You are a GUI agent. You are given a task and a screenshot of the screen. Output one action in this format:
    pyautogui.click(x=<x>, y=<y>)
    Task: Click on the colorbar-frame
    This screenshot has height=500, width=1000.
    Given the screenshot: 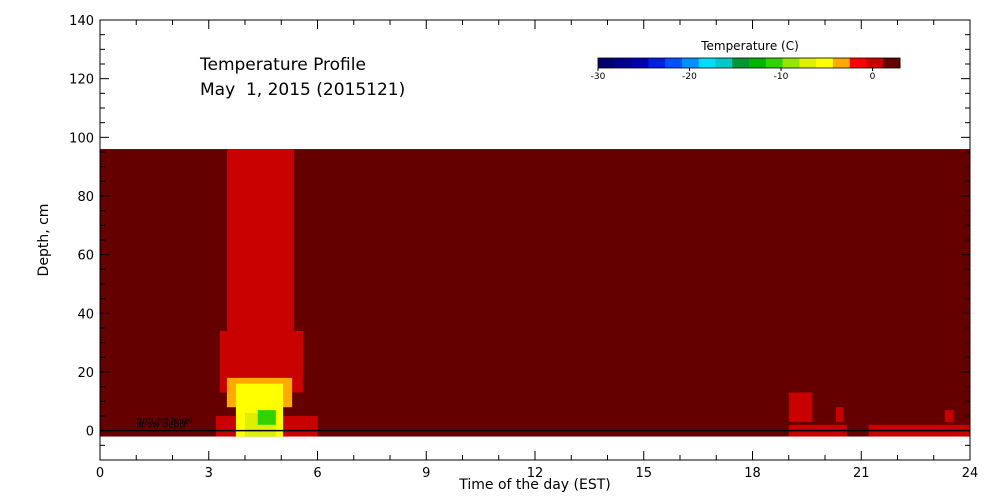 What is the action you would take?
    pyautogui.click(x=749, y=63)
    